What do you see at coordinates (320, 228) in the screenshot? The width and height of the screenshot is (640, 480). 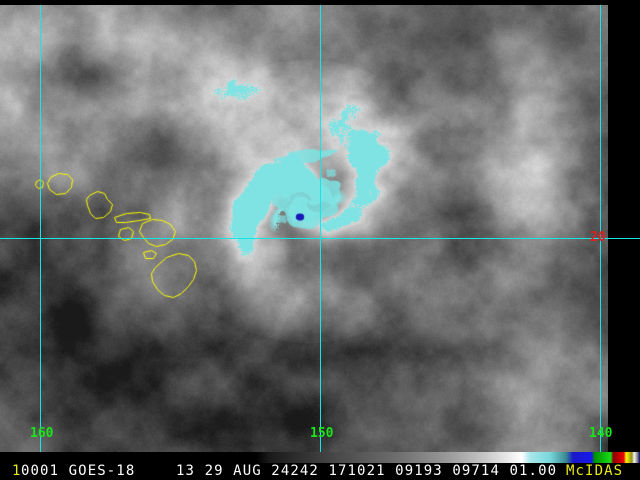 I see `graticule-meridian-150w` at bounding box center [320, 228].